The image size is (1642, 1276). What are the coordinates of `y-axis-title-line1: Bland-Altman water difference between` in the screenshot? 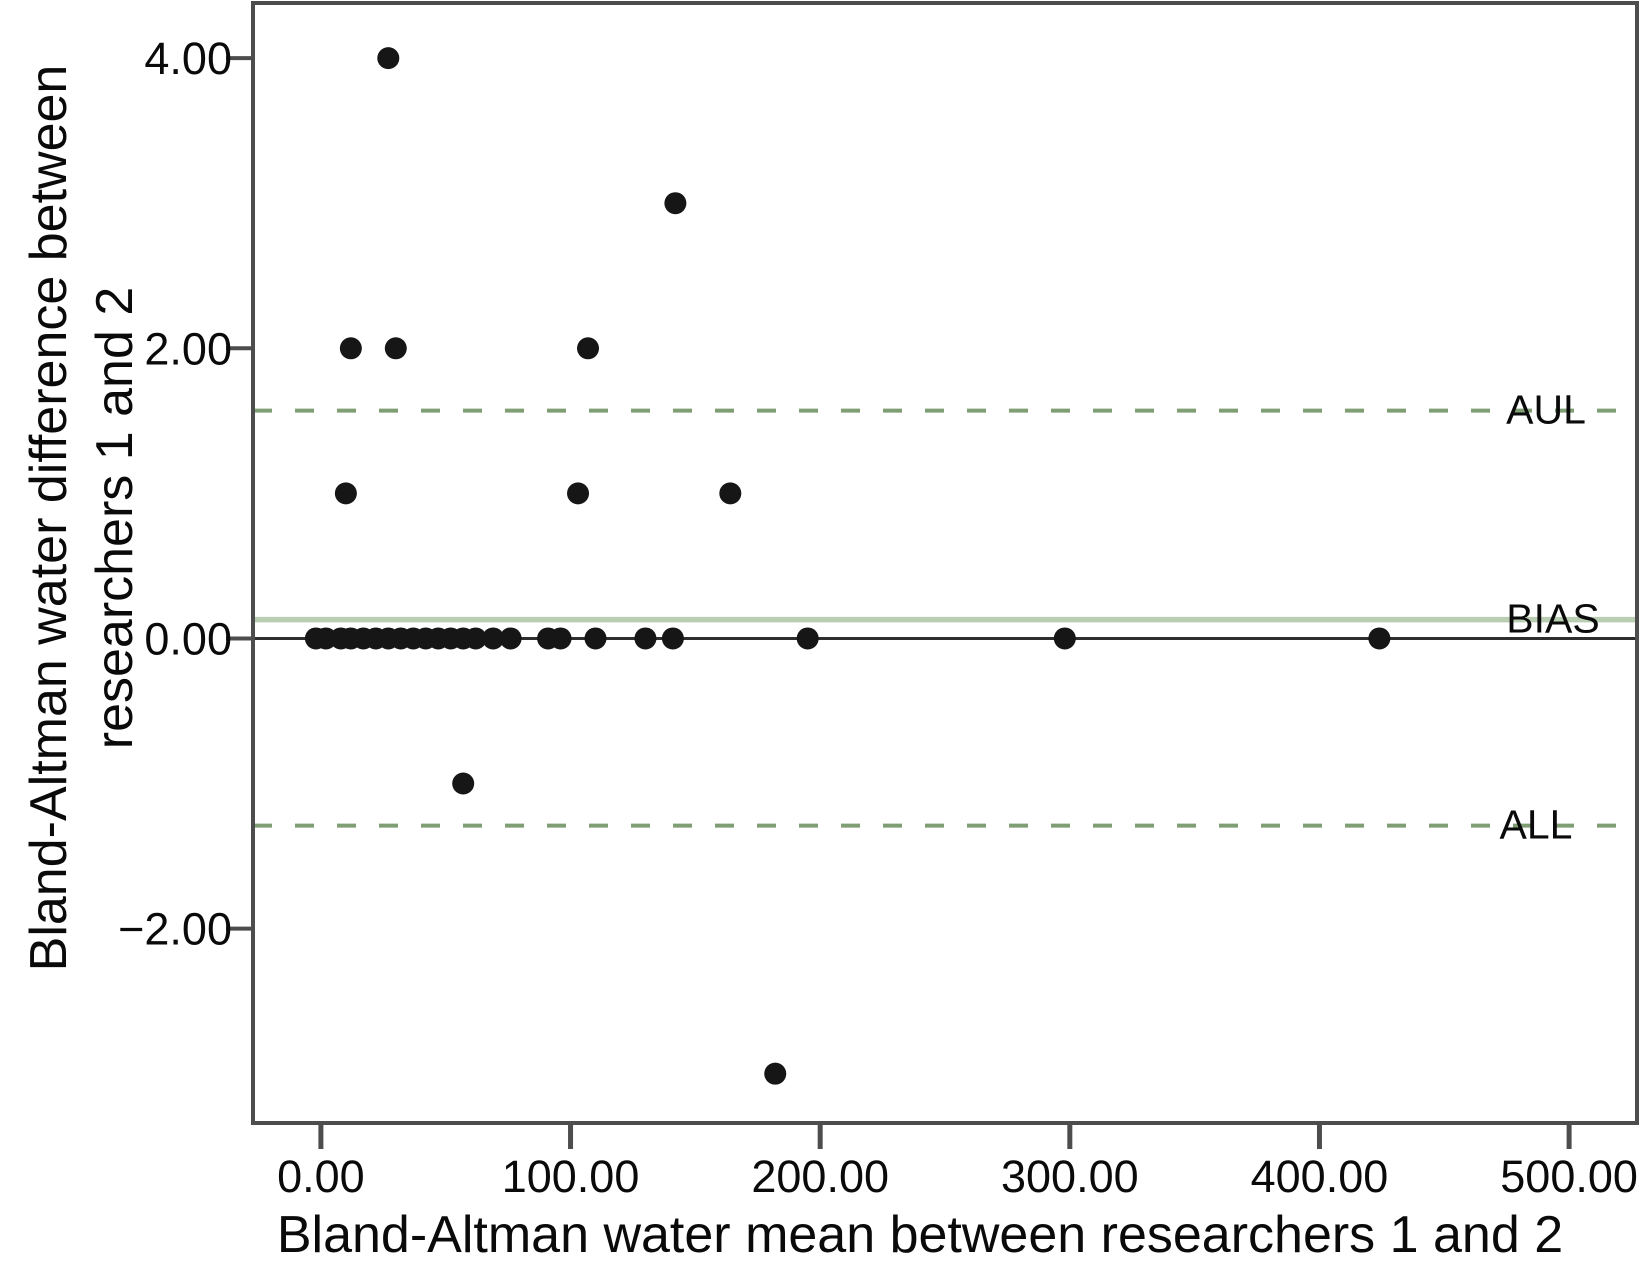 It's located at (49, 518).